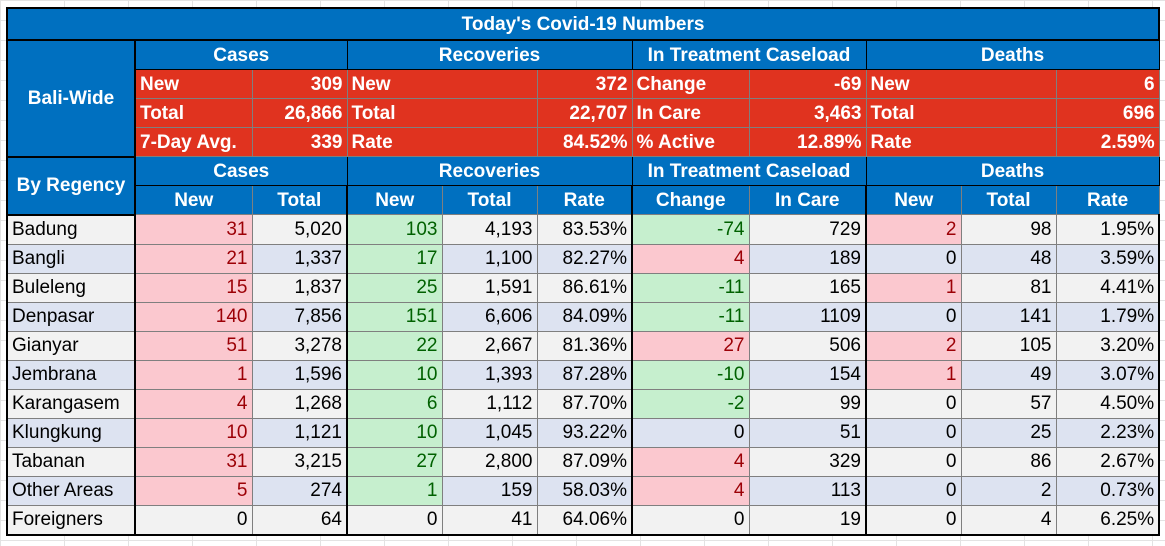  Describe the element at coordinates (299, 113) in the screenshot. I see `bali-cases-value: 26,866` at that location.